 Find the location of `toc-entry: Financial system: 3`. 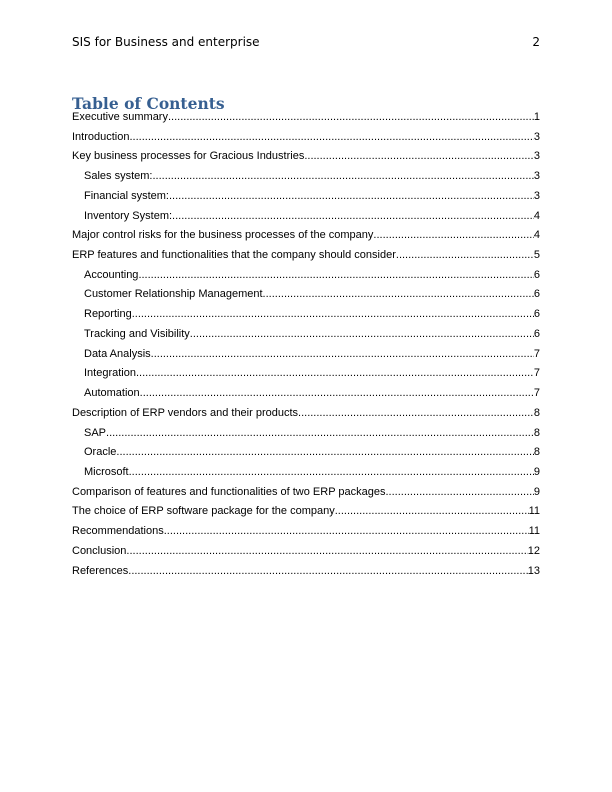

toc-entry: Financial system: 3 is located at coordinates (306, 200).